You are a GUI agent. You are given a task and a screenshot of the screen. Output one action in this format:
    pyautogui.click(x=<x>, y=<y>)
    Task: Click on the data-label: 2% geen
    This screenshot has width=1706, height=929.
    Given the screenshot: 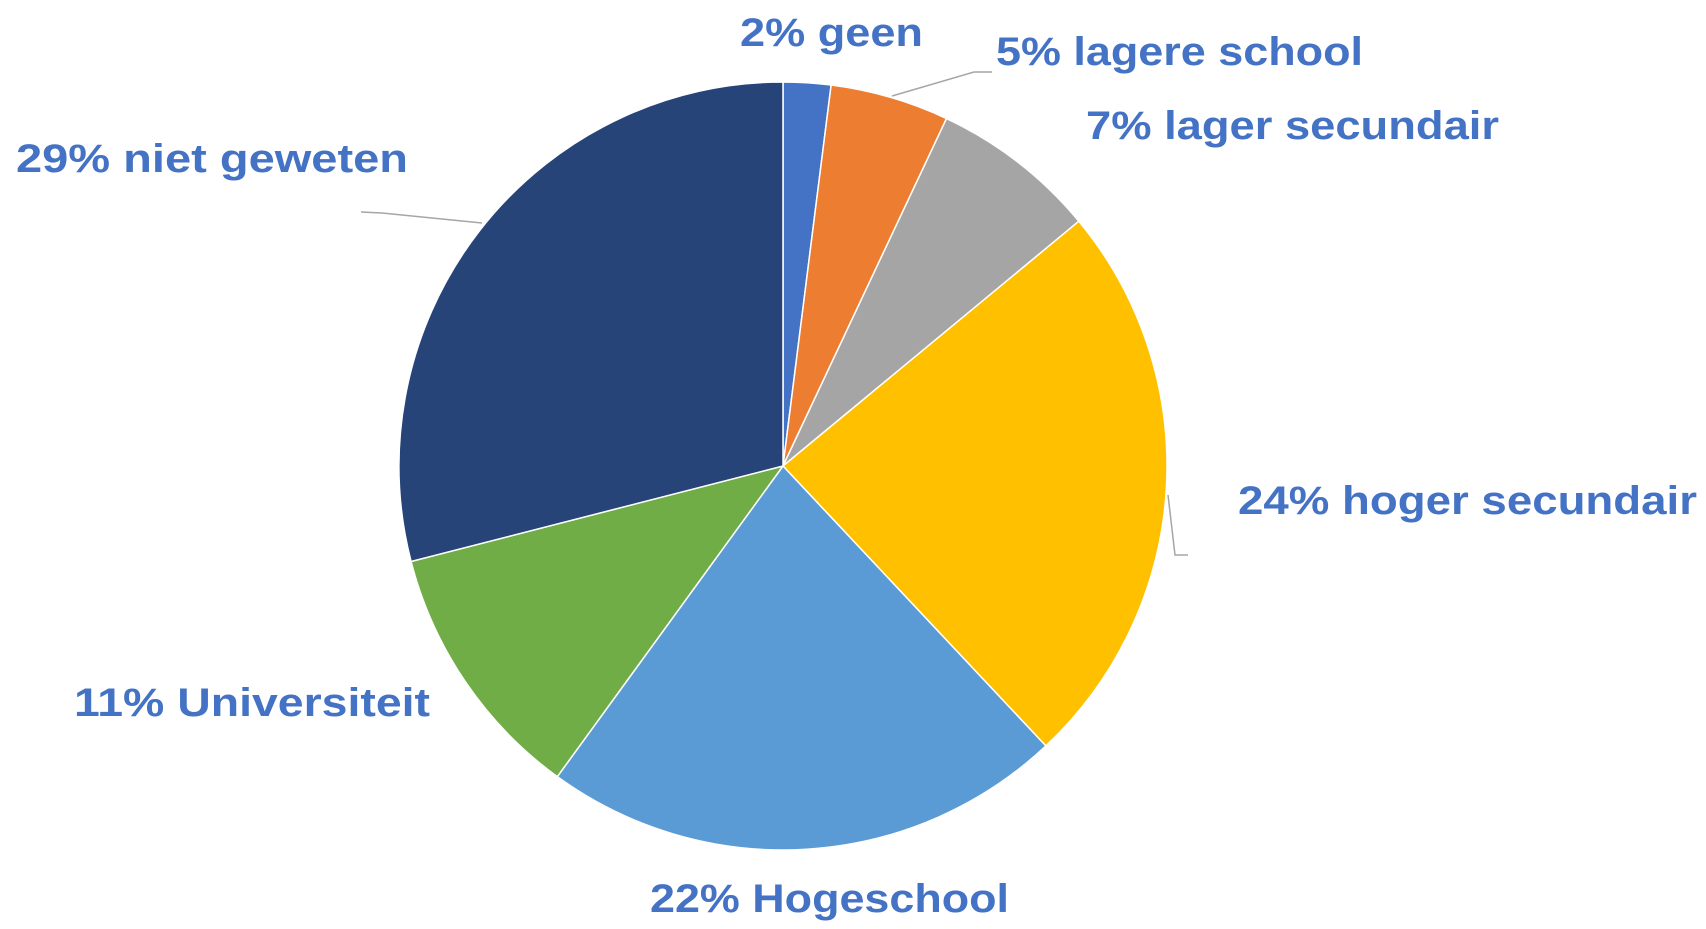 What is the action you would take?
    pyautogui.click(x=831, y=33)
    